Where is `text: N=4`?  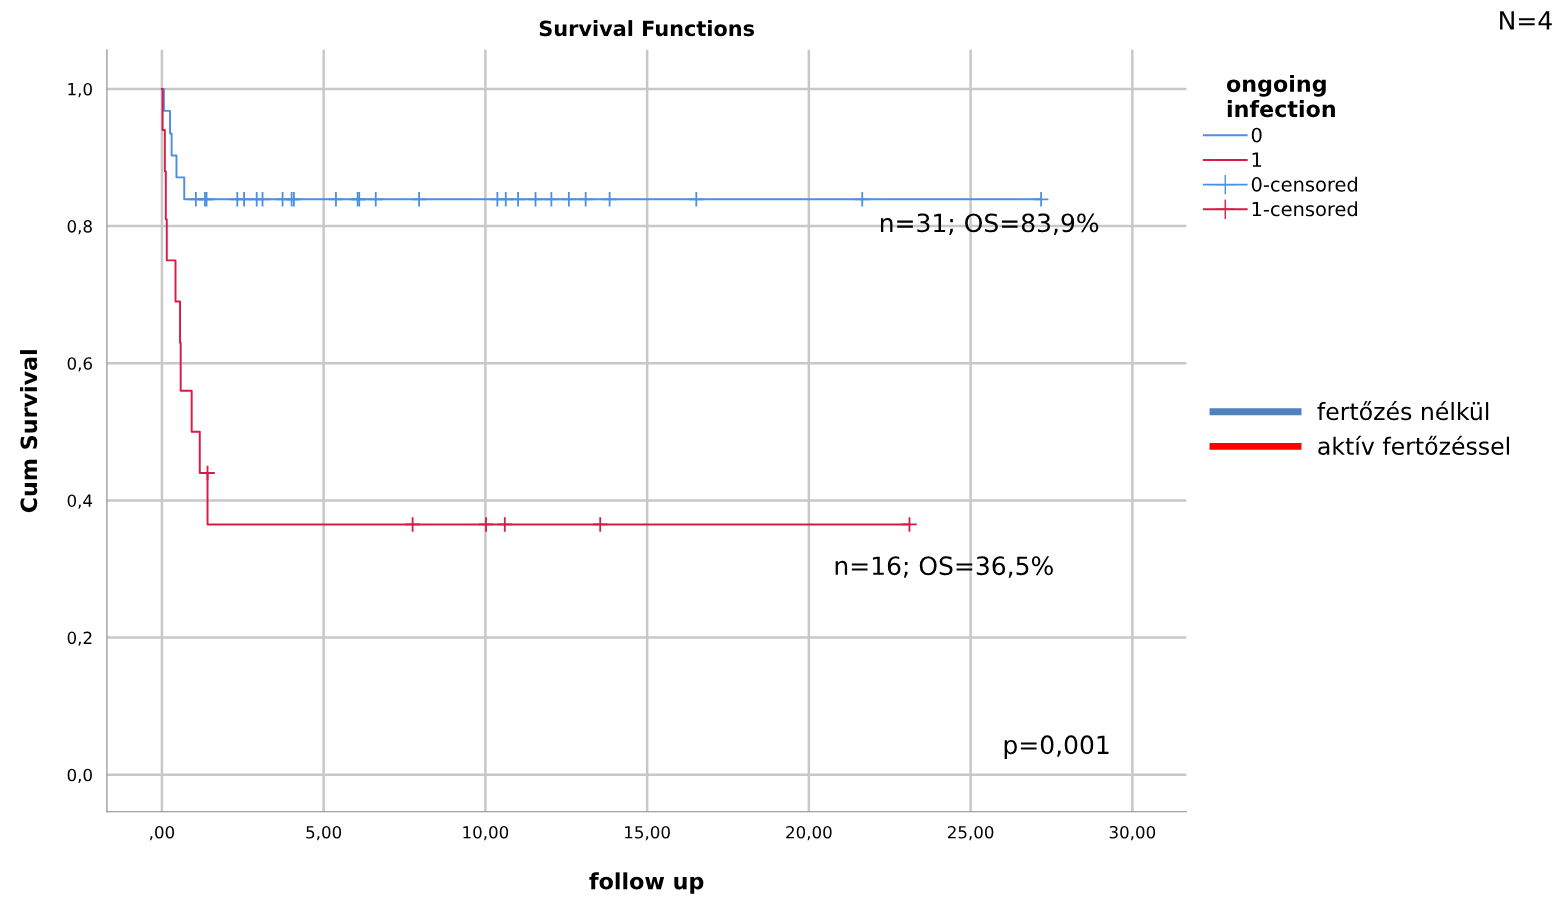
text: N=4 is located at coordinates (1526, 20).